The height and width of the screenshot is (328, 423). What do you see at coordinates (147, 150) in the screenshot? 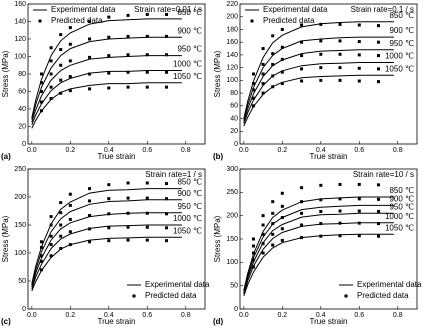
I see `x-tick-label: 0.6` at bounding box center [147, 150].